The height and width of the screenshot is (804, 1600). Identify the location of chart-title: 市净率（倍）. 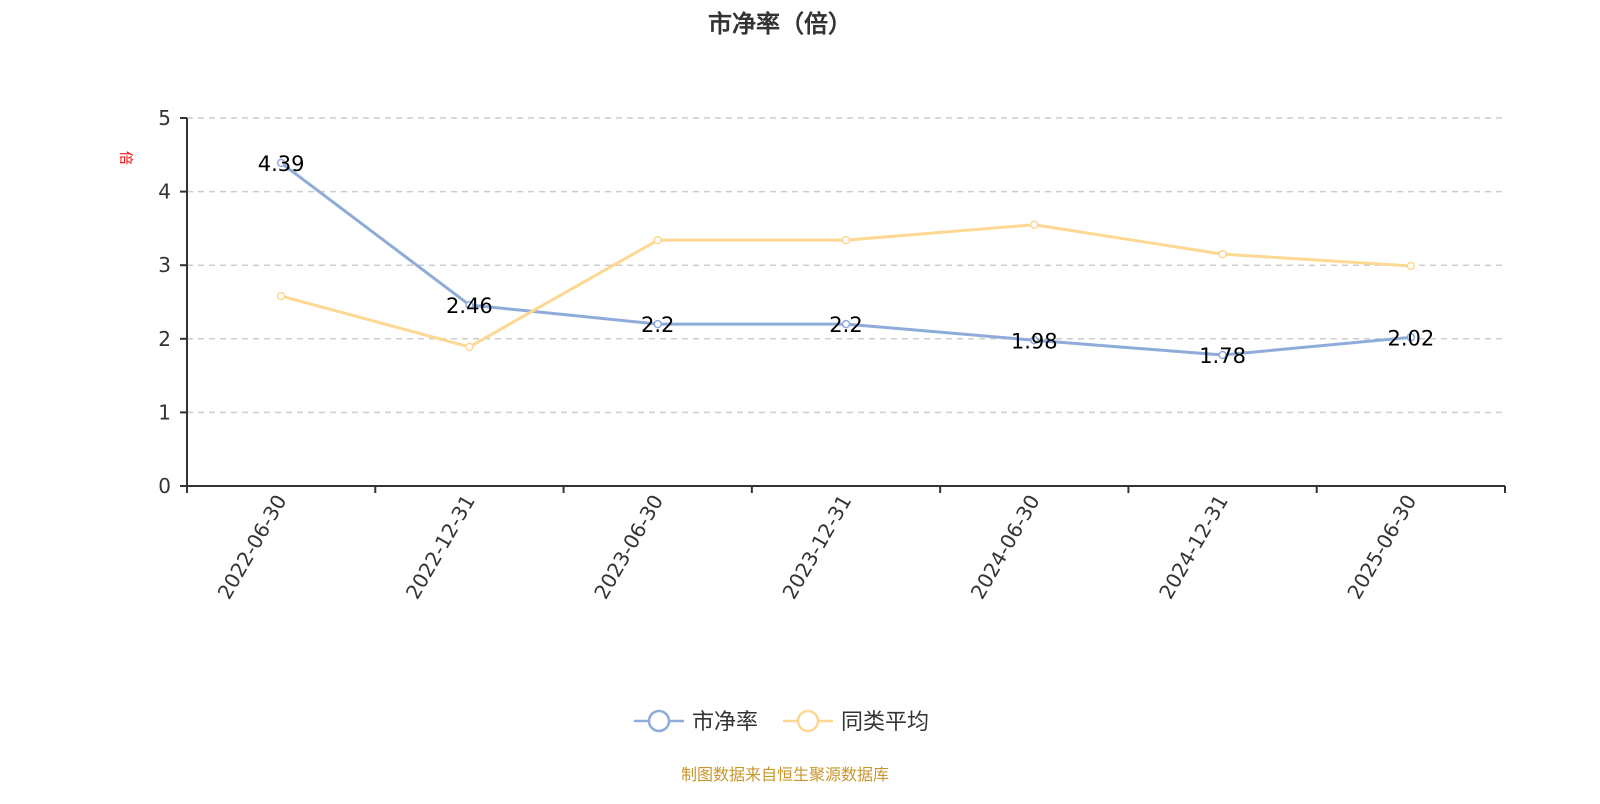
(780, 24).